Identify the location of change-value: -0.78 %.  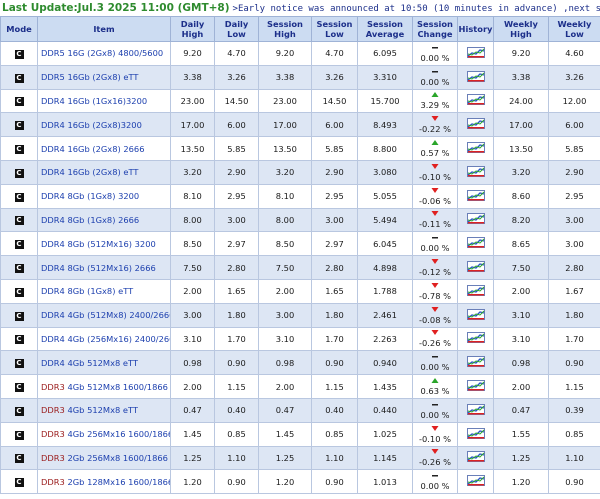
(435, 295).